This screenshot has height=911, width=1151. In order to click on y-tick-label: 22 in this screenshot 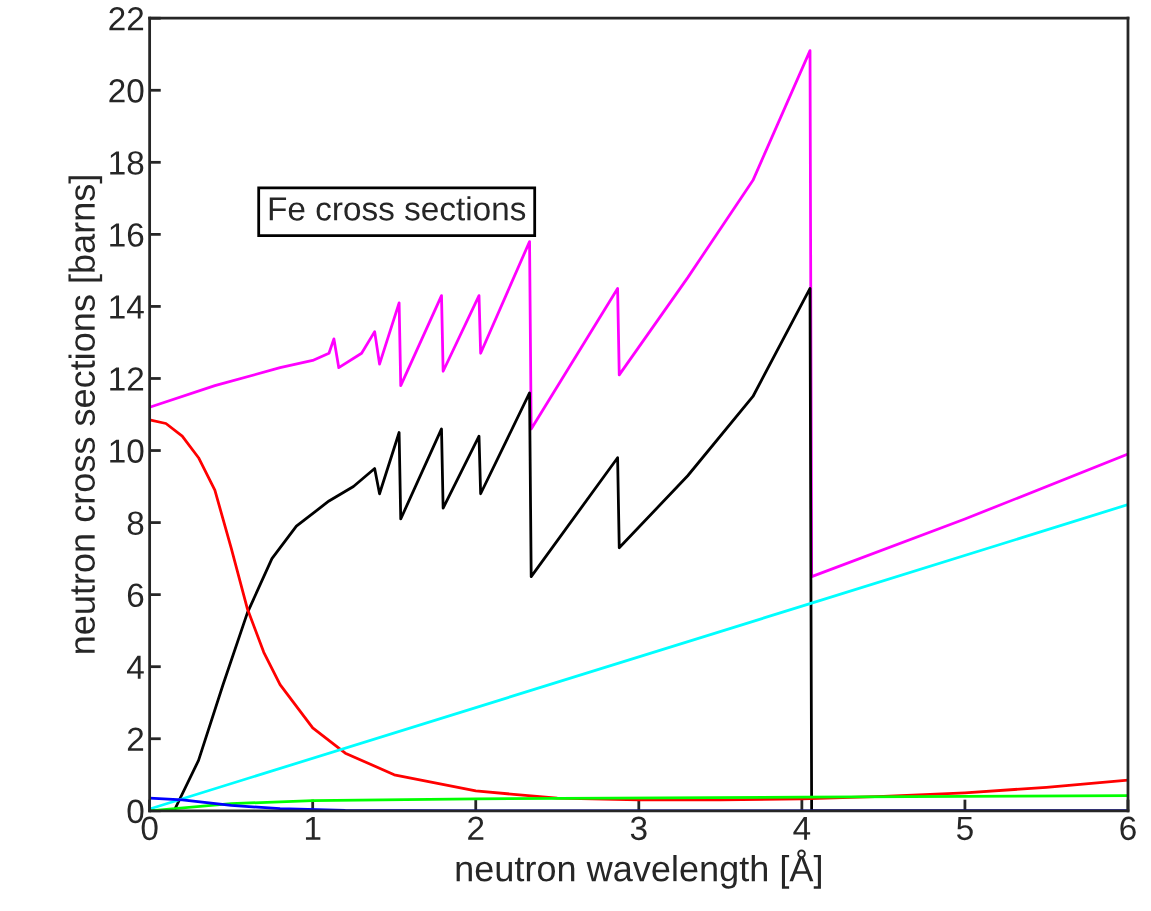, I will do `click(126, 19)`.